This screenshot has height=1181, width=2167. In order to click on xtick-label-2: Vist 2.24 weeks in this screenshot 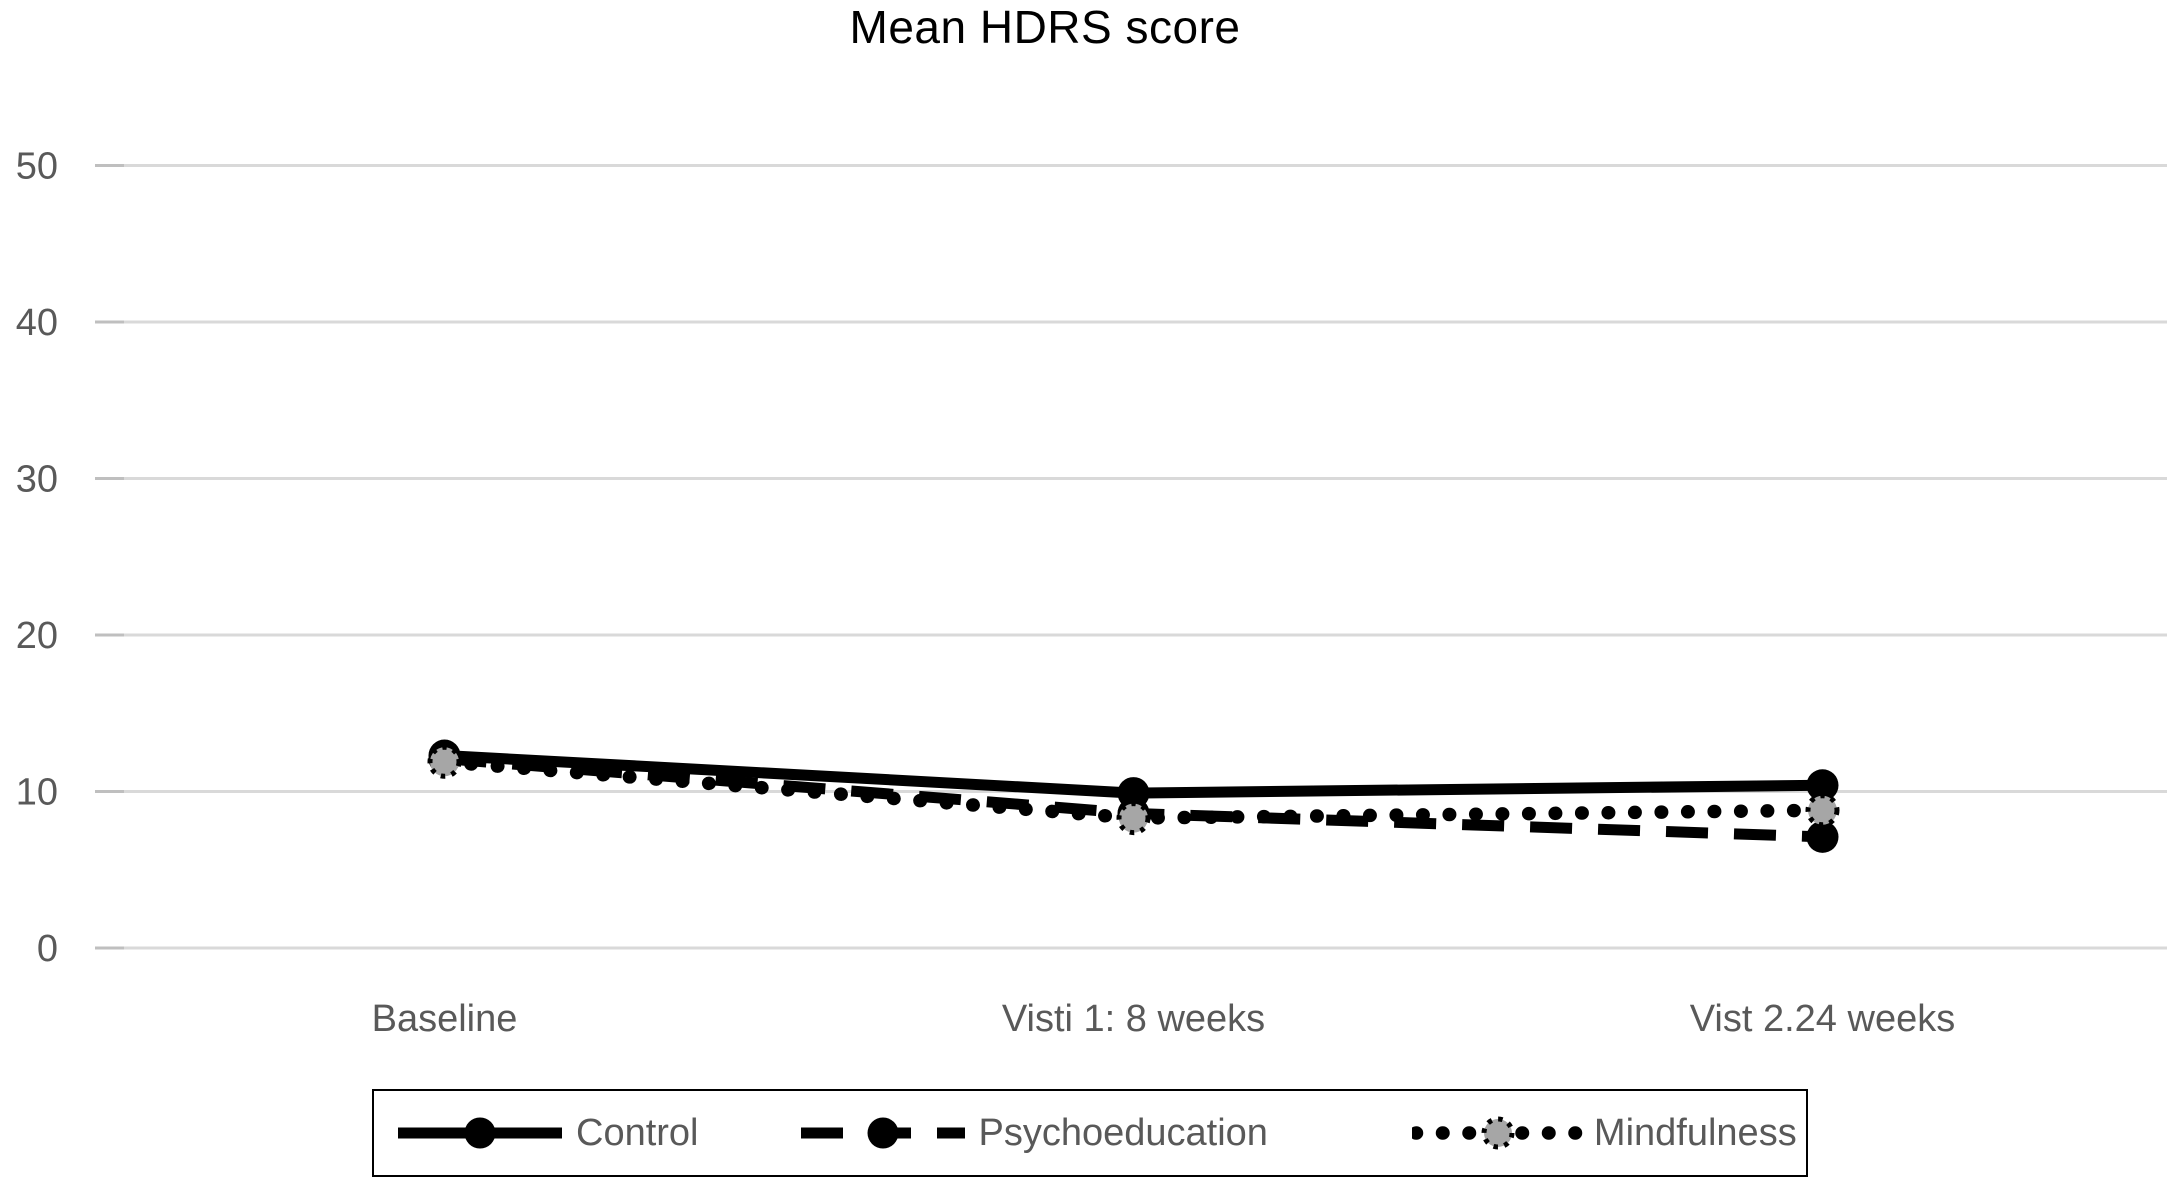, I will do `click(1822, 1019)`.